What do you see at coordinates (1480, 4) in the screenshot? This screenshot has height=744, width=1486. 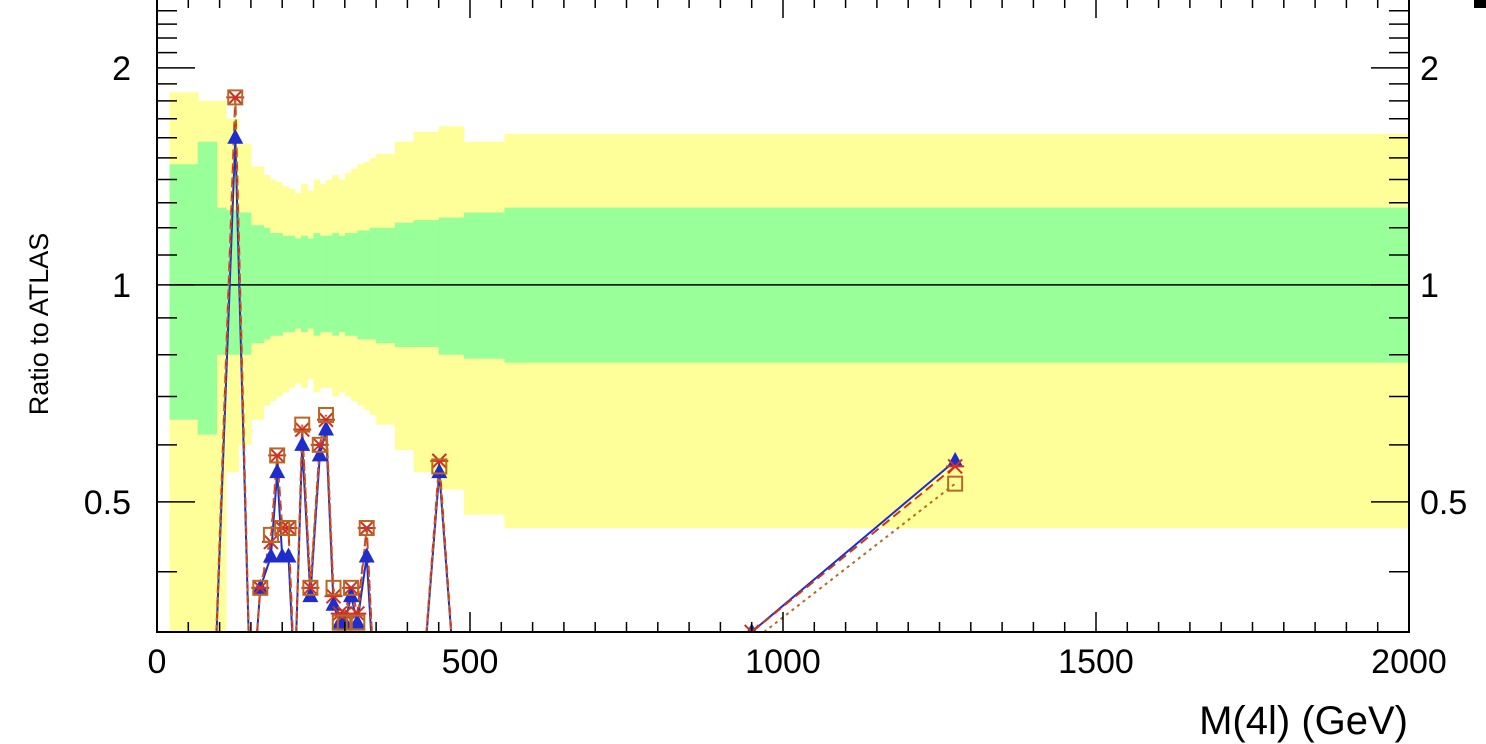 I see `corner-mark` at bounding box center [1480, 4].